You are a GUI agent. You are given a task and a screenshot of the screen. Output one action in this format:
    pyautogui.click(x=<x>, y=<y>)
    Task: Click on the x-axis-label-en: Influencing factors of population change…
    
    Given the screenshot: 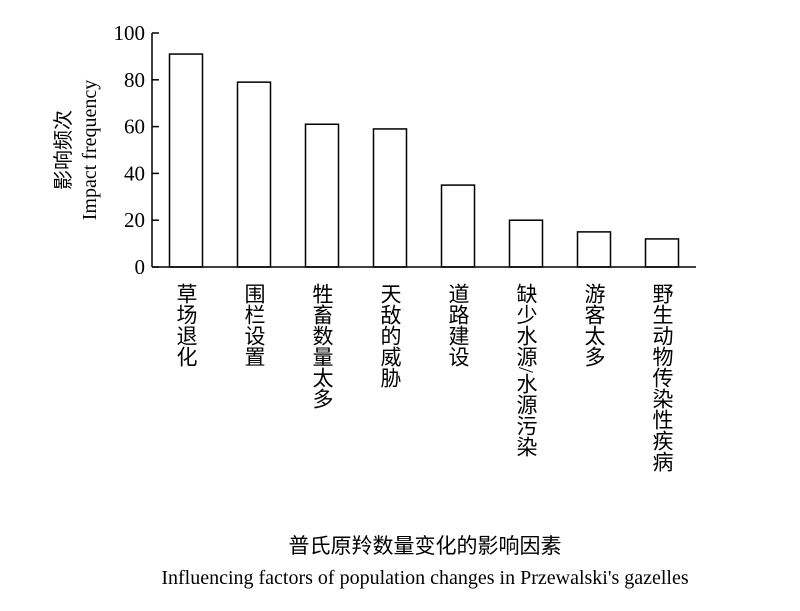 What is the action you would take?
    pyautogui.click(x=425, y=578)
    